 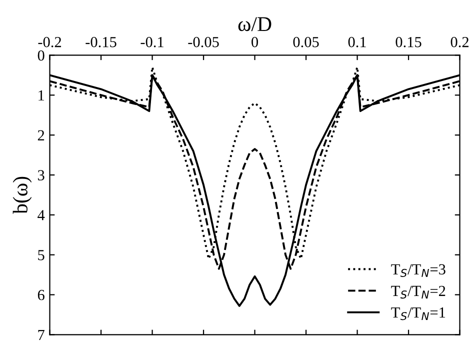 I want to click on x-tick-label: -0.1, so click(x=152, y=42).